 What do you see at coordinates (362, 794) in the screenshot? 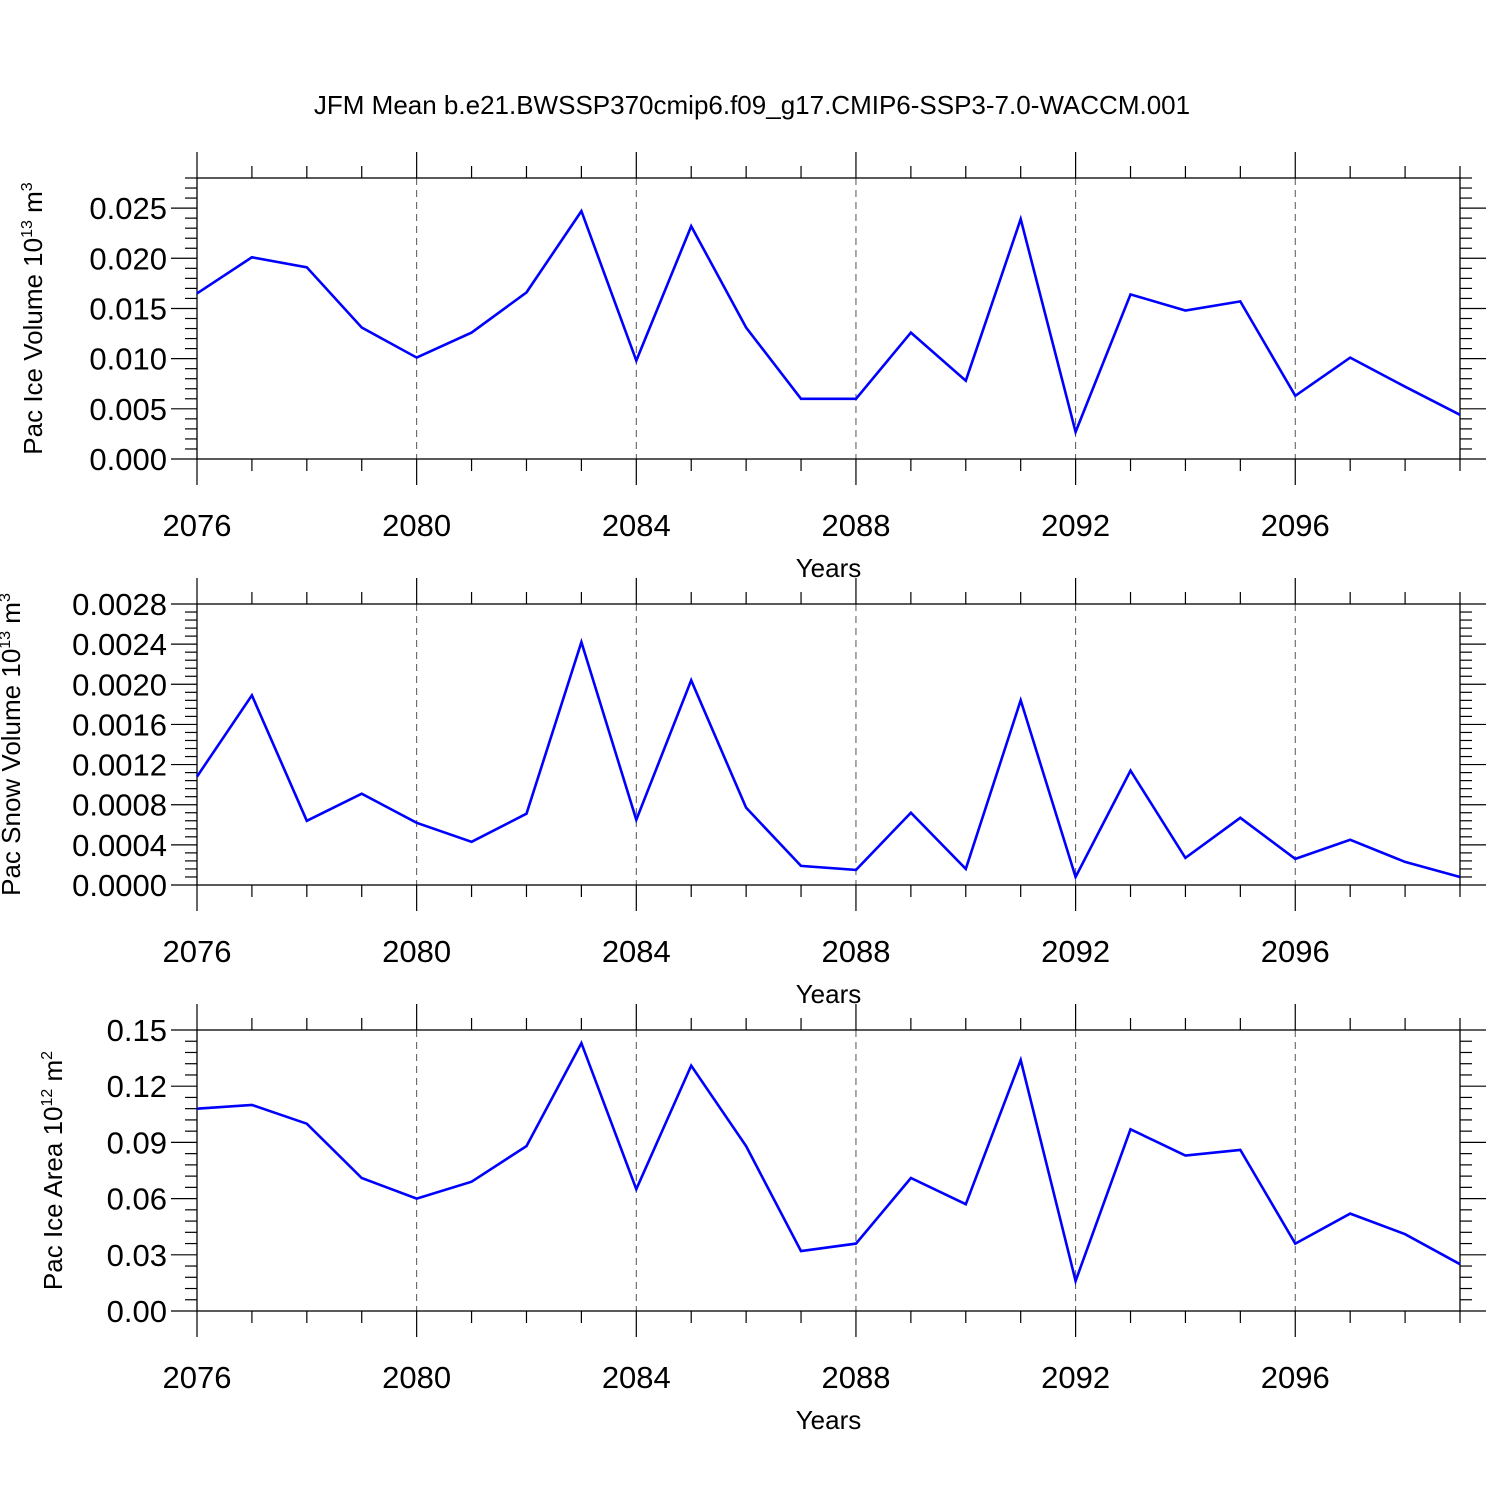
I see `chart1-data-point-2079` at bounding box center [362, 794].